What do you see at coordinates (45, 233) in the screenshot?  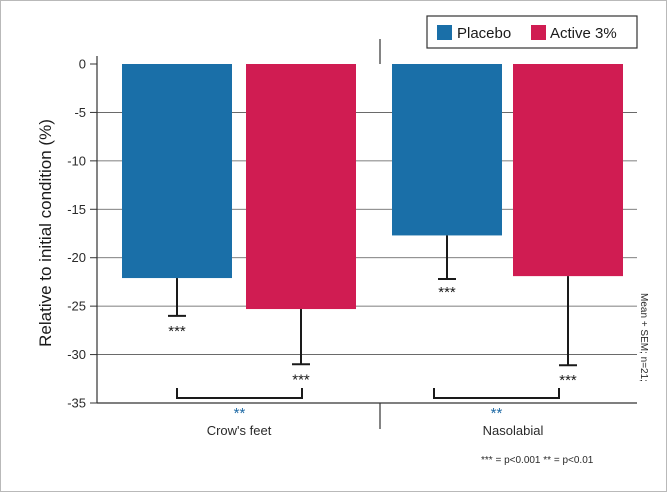 I see `y-axis-label: Relative to initial condition (%)` at bounding box center [45, 233].